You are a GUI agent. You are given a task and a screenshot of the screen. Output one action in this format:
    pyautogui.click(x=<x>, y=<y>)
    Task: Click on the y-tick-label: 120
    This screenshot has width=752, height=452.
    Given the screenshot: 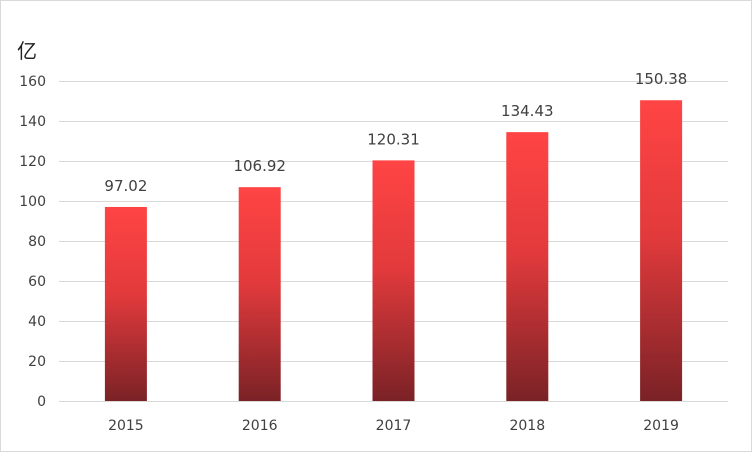 What is the action you would take?
    pyautogui.click(x=32, y=162)
    